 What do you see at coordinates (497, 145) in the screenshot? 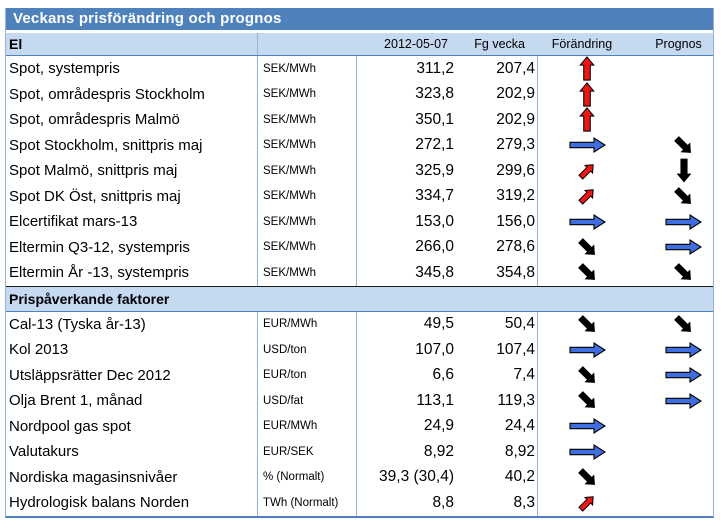
I see `row-prev-value: 279,3` at bounding box center [497, 145].